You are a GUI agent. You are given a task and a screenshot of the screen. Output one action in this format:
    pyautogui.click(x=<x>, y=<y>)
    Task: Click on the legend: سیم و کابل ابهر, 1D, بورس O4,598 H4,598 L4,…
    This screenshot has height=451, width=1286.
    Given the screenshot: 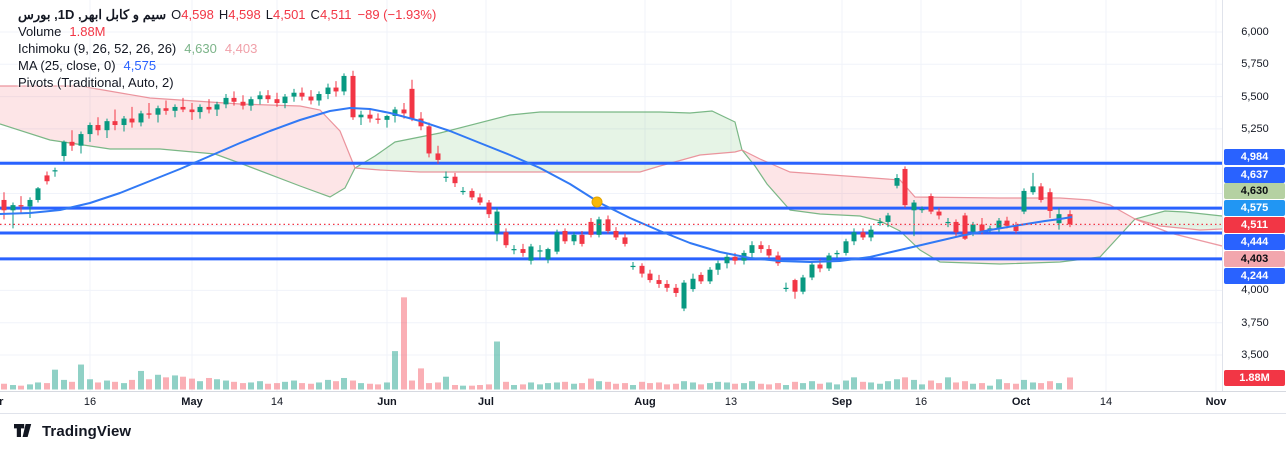 What is the action you would take?
    pyautogui.click(x=227, y=48)
    